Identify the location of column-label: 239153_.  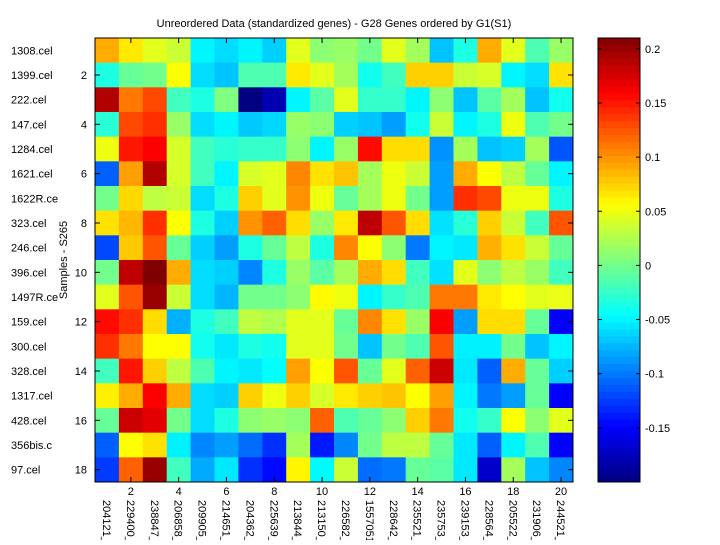
(464, 520).